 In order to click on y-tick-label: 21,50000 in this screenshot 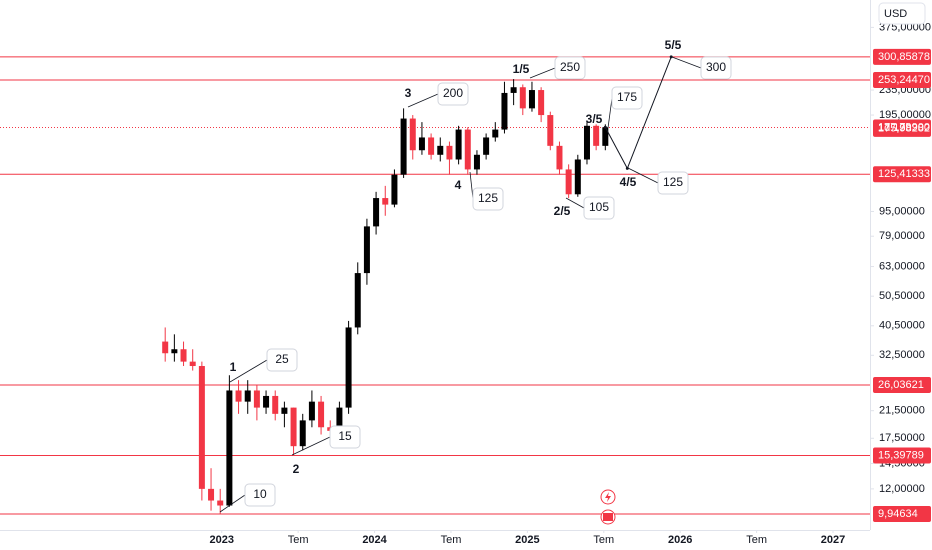, I will do `click(902, 411)`.